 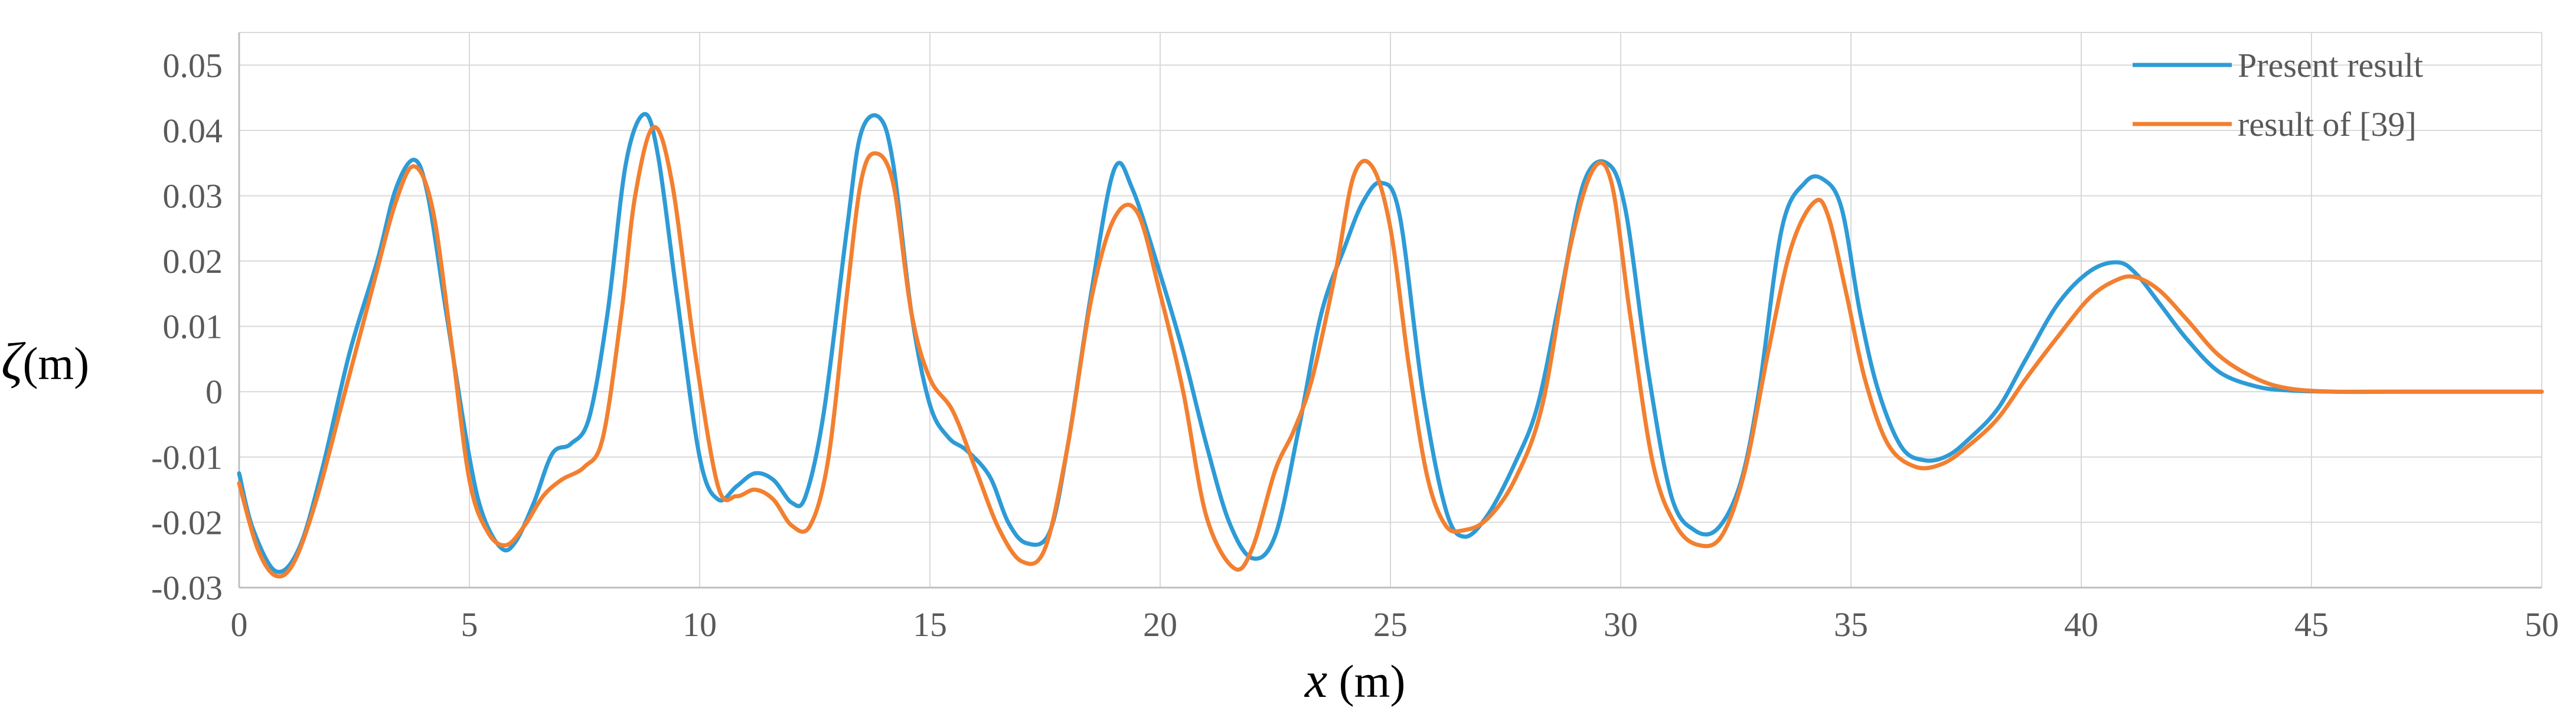 I want to click on x-axis-label: x (m), so click(x=1354, y=679).